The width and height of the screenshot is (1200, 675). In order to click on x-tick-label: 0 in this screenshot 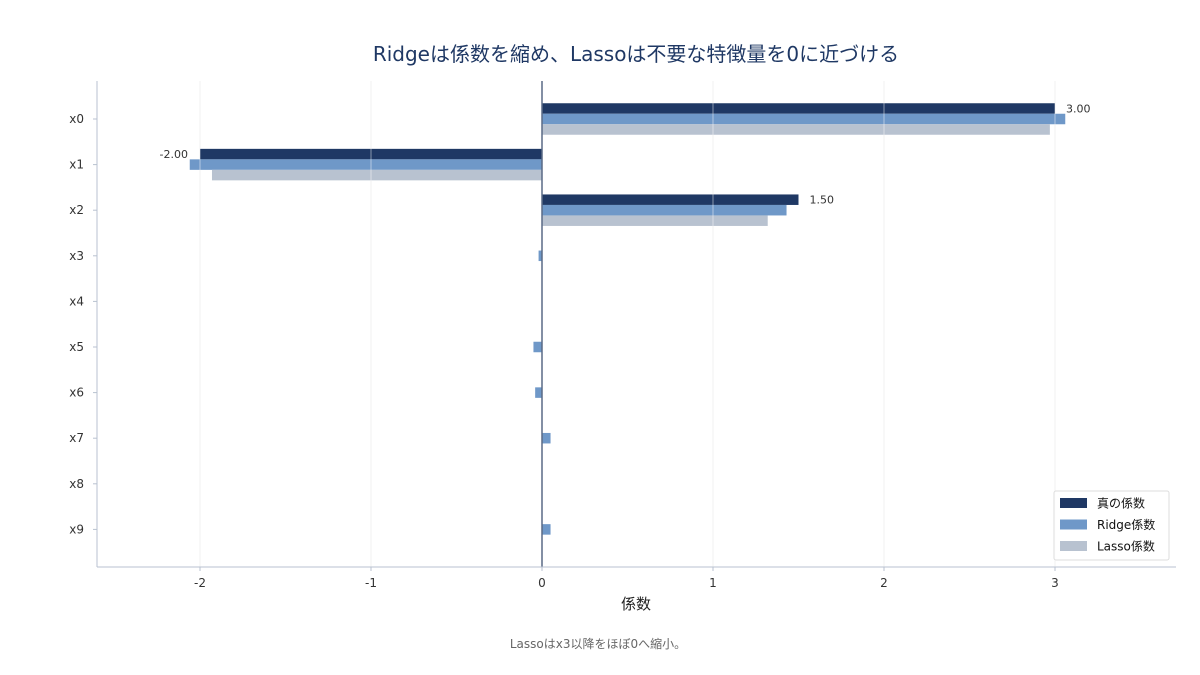, I will do `click(542, 583)`.